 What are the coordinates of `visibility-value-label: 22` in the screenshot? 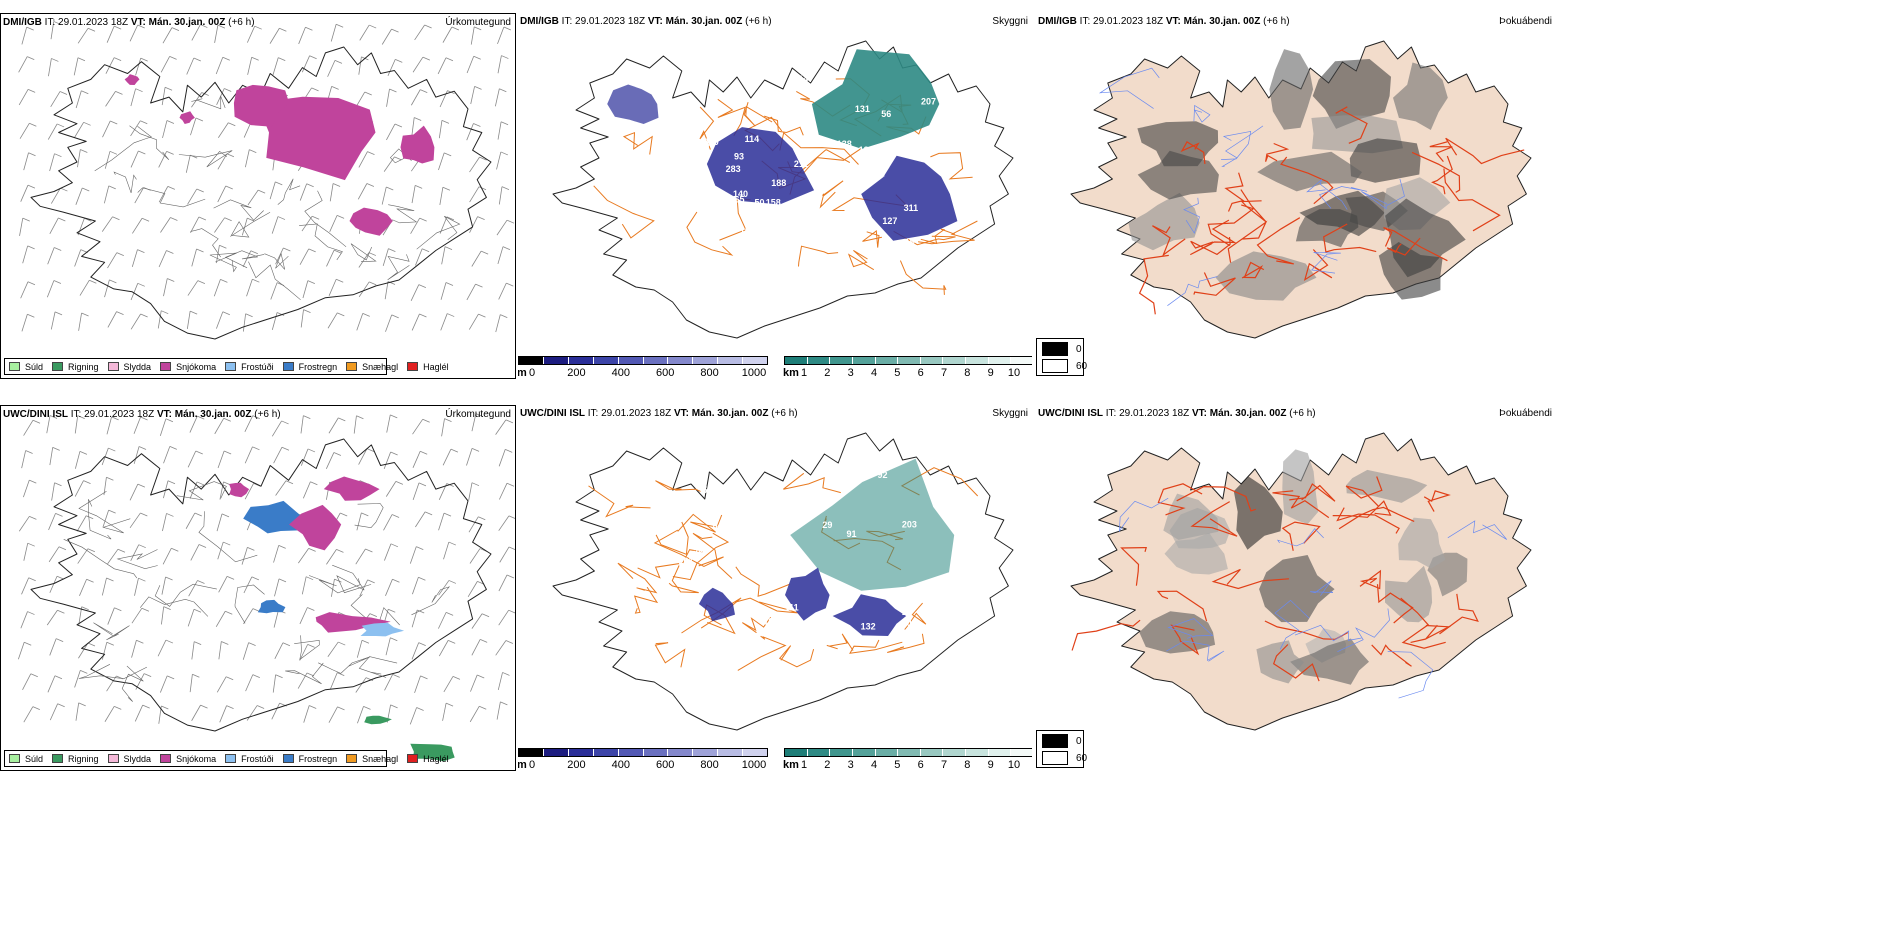 It's located at (662, 221).